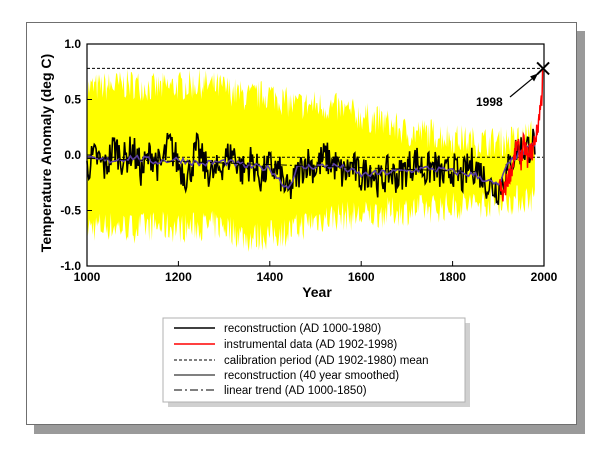  I want to click on legend-box, so click(314, 360).